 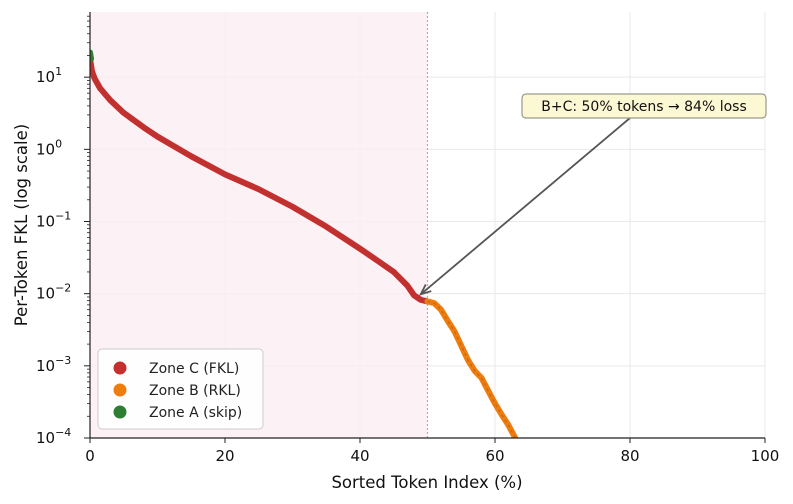 What do you see at coordinates (224, 456) in the screenshot?
I see `x-tick-label: 20` at bounding box center [224, 456].